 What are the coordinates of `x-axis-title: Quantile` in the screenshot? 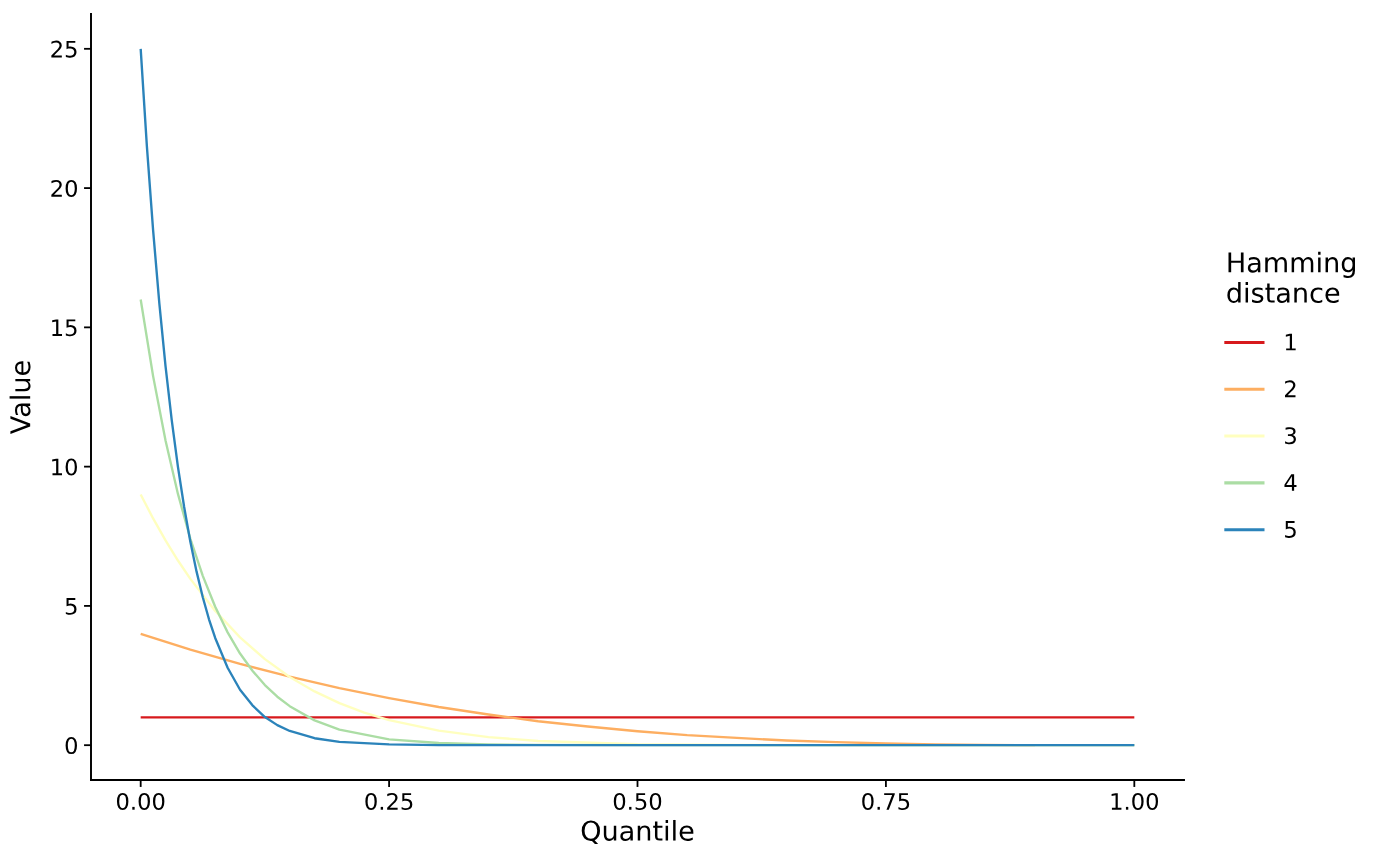 It's located at (637, 832).